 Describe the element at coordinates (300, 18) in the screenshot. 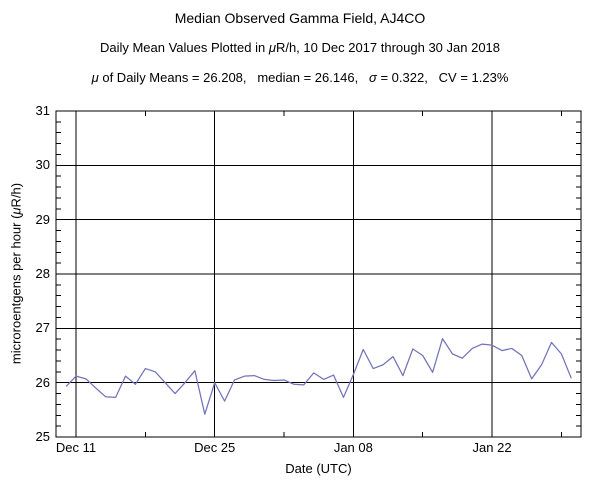

I see `chart-title: Median Observed Gamma Field, AJ4CO` at that location.